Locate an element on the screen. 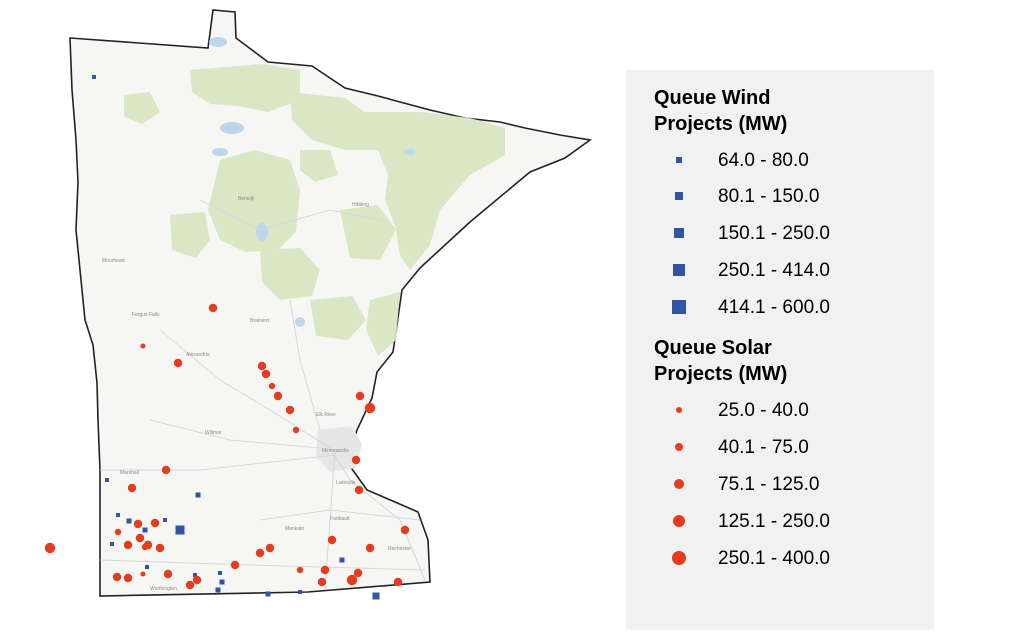  wind-6-marker is located at coordinates (145, 530).